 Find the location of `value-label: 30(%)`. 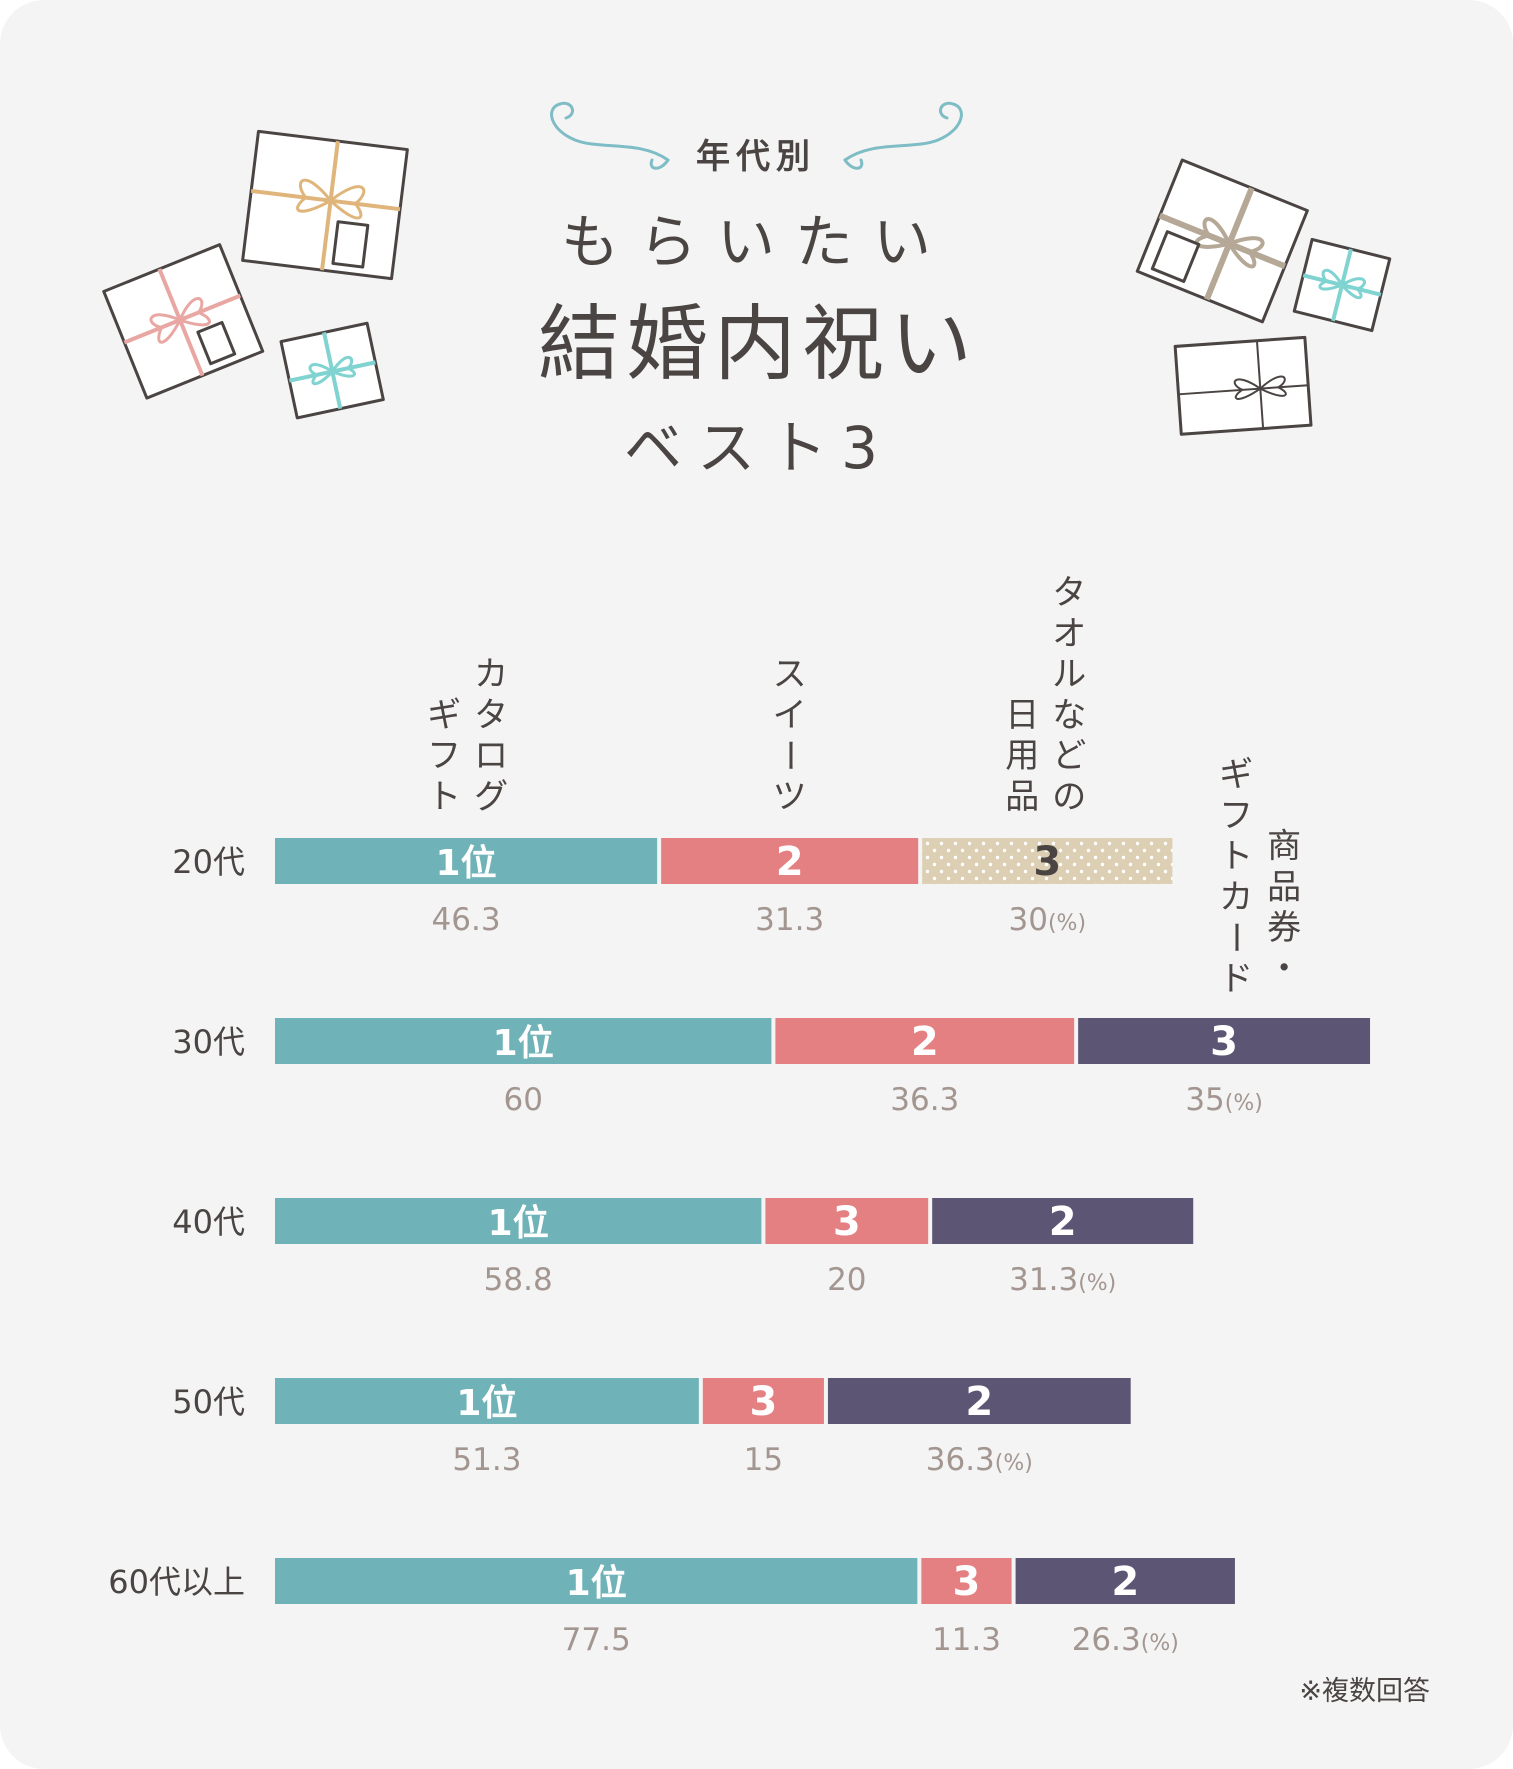

value-label: 30(%) is located at coordinates (1048, 920).